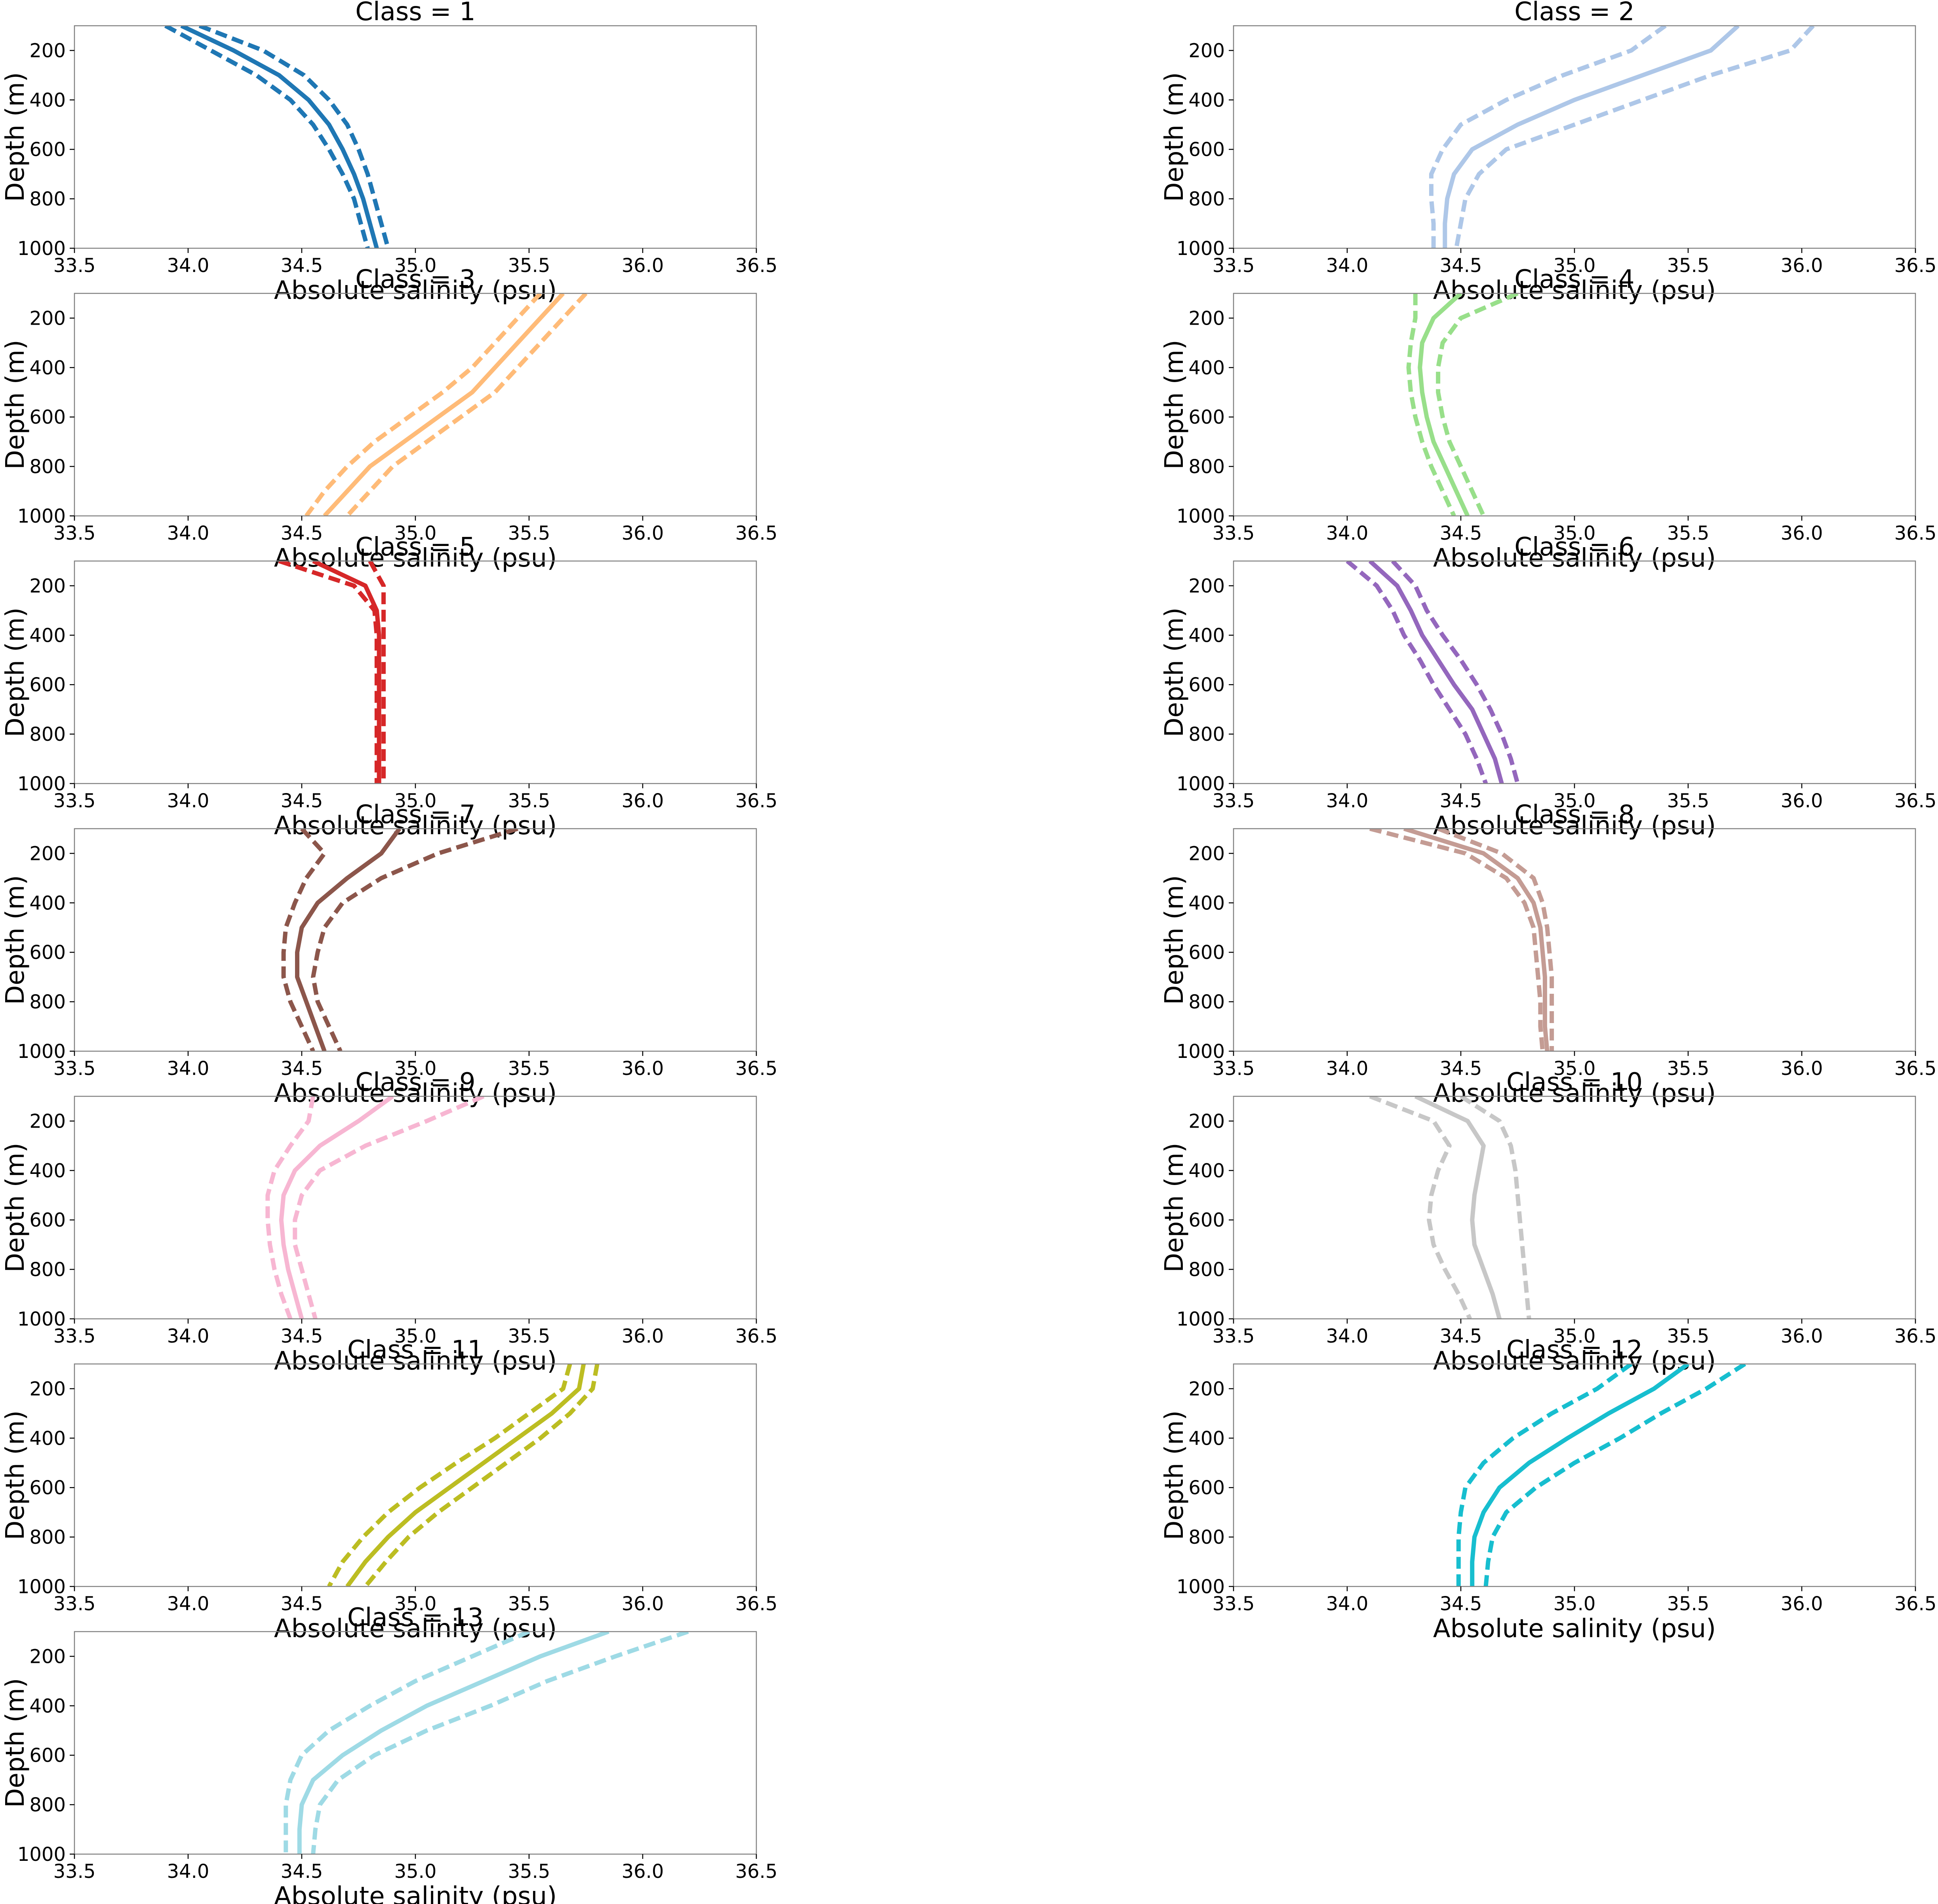  I want to click on subplot-title: Class = 3, so click(415, 280).